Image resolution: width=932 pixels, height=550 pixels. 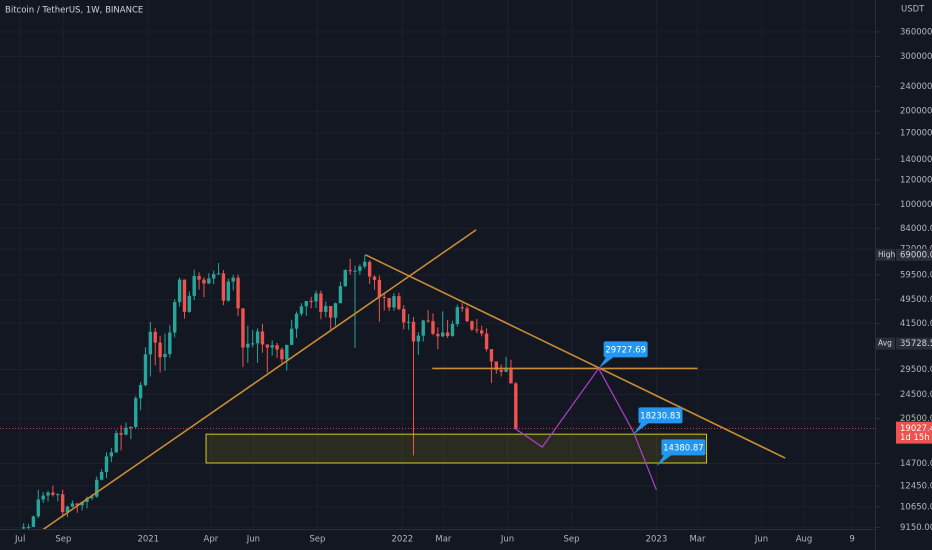 What do you see at coordinates (916, 528) in the screenshot?
I see `y-tick-label: 9150.00` at bounding box center [916, 528].